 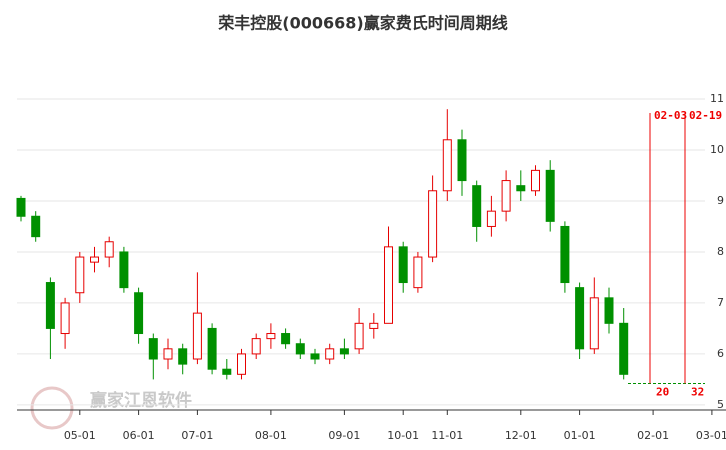 I want to click on cycle-date: 02-19, so click(x=705, y=115).